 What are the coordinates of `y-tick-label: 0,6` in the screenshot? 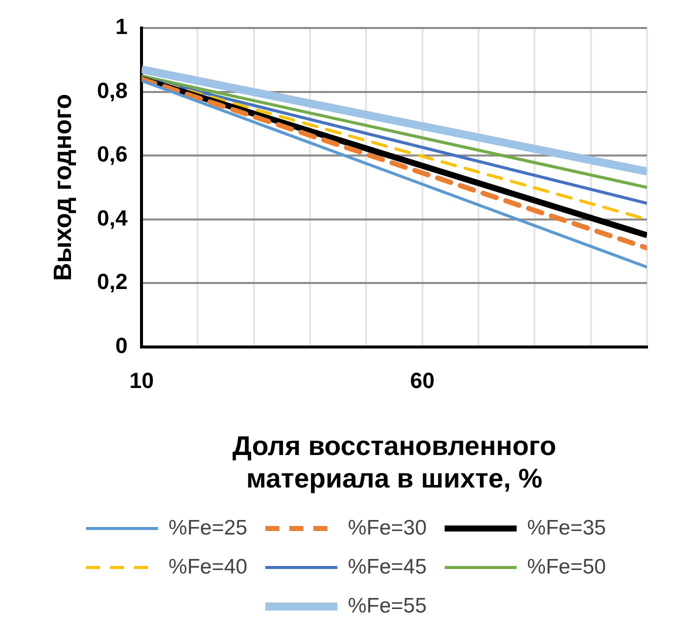 It's located at (112, 154).